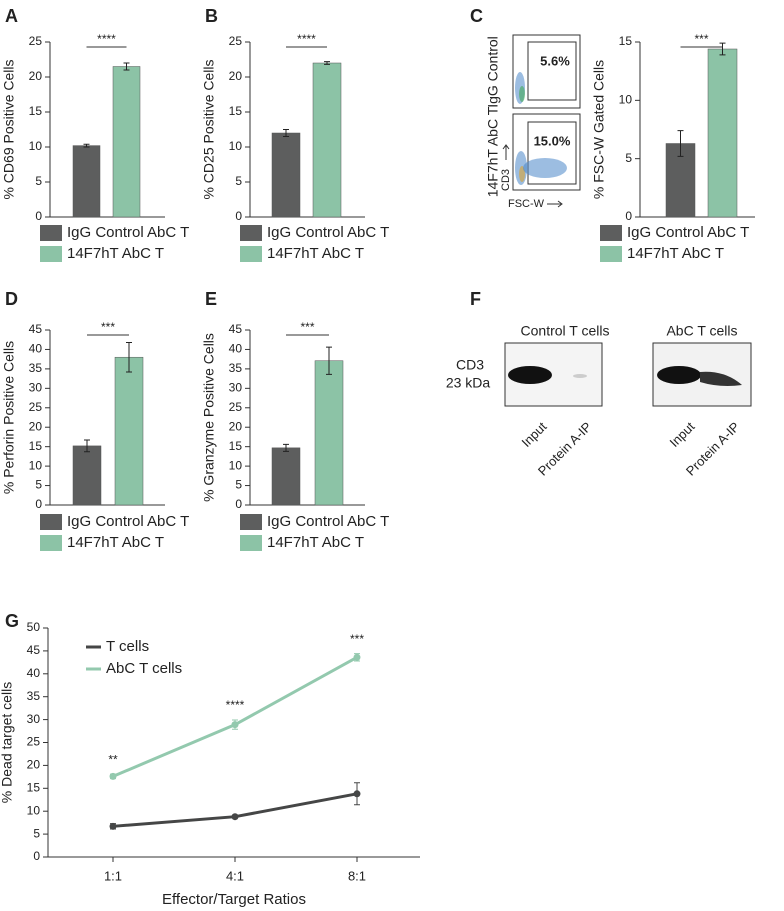  I want to click on y-axis-label: % CD25 Positive Cells, so click(209, 129).